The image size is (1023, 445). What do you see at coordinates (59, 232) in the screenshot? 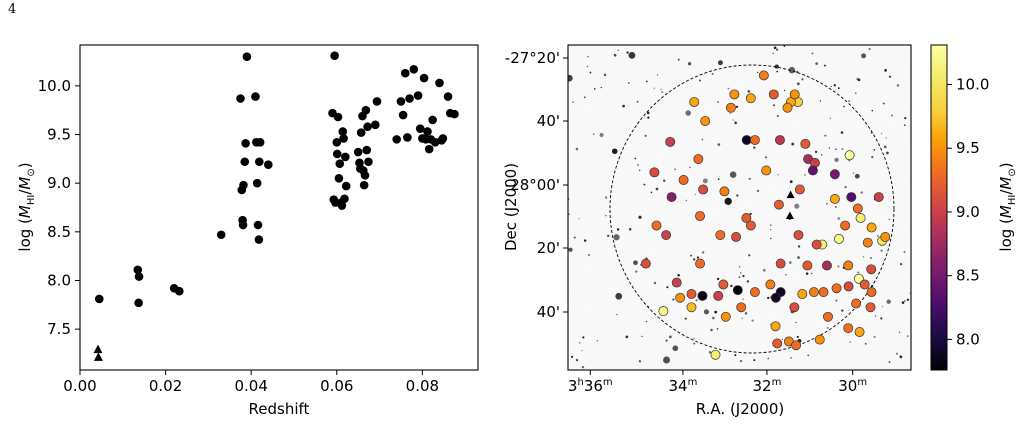
I see `left-y-tick-label: 8.5` at bounding box center [59, 232].